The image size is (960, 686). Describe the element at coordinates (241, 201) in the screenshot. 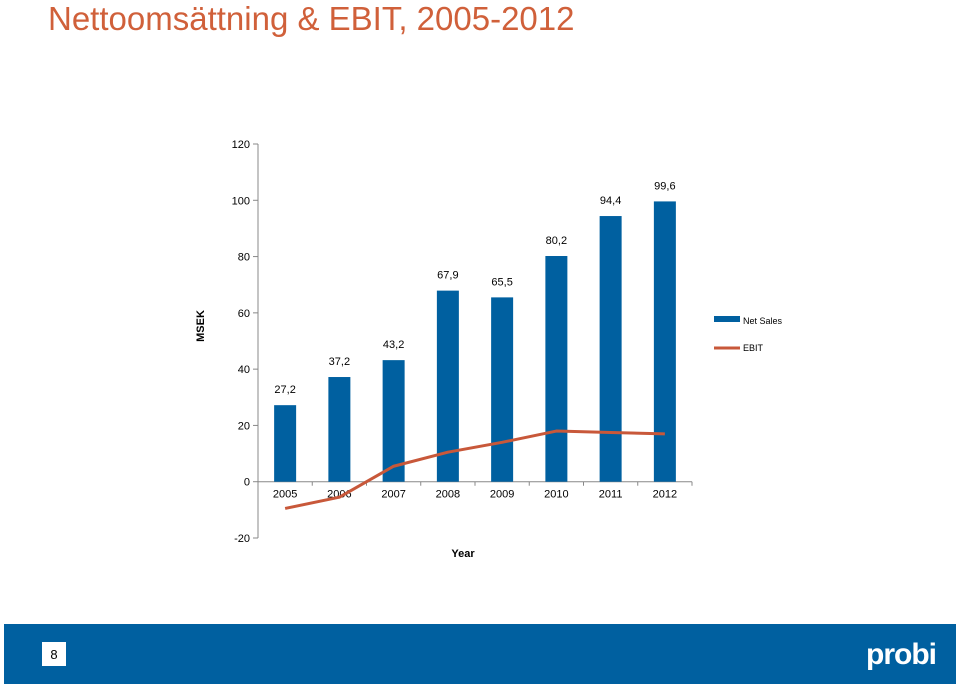

I see `y-tick-label: 100` at that location.